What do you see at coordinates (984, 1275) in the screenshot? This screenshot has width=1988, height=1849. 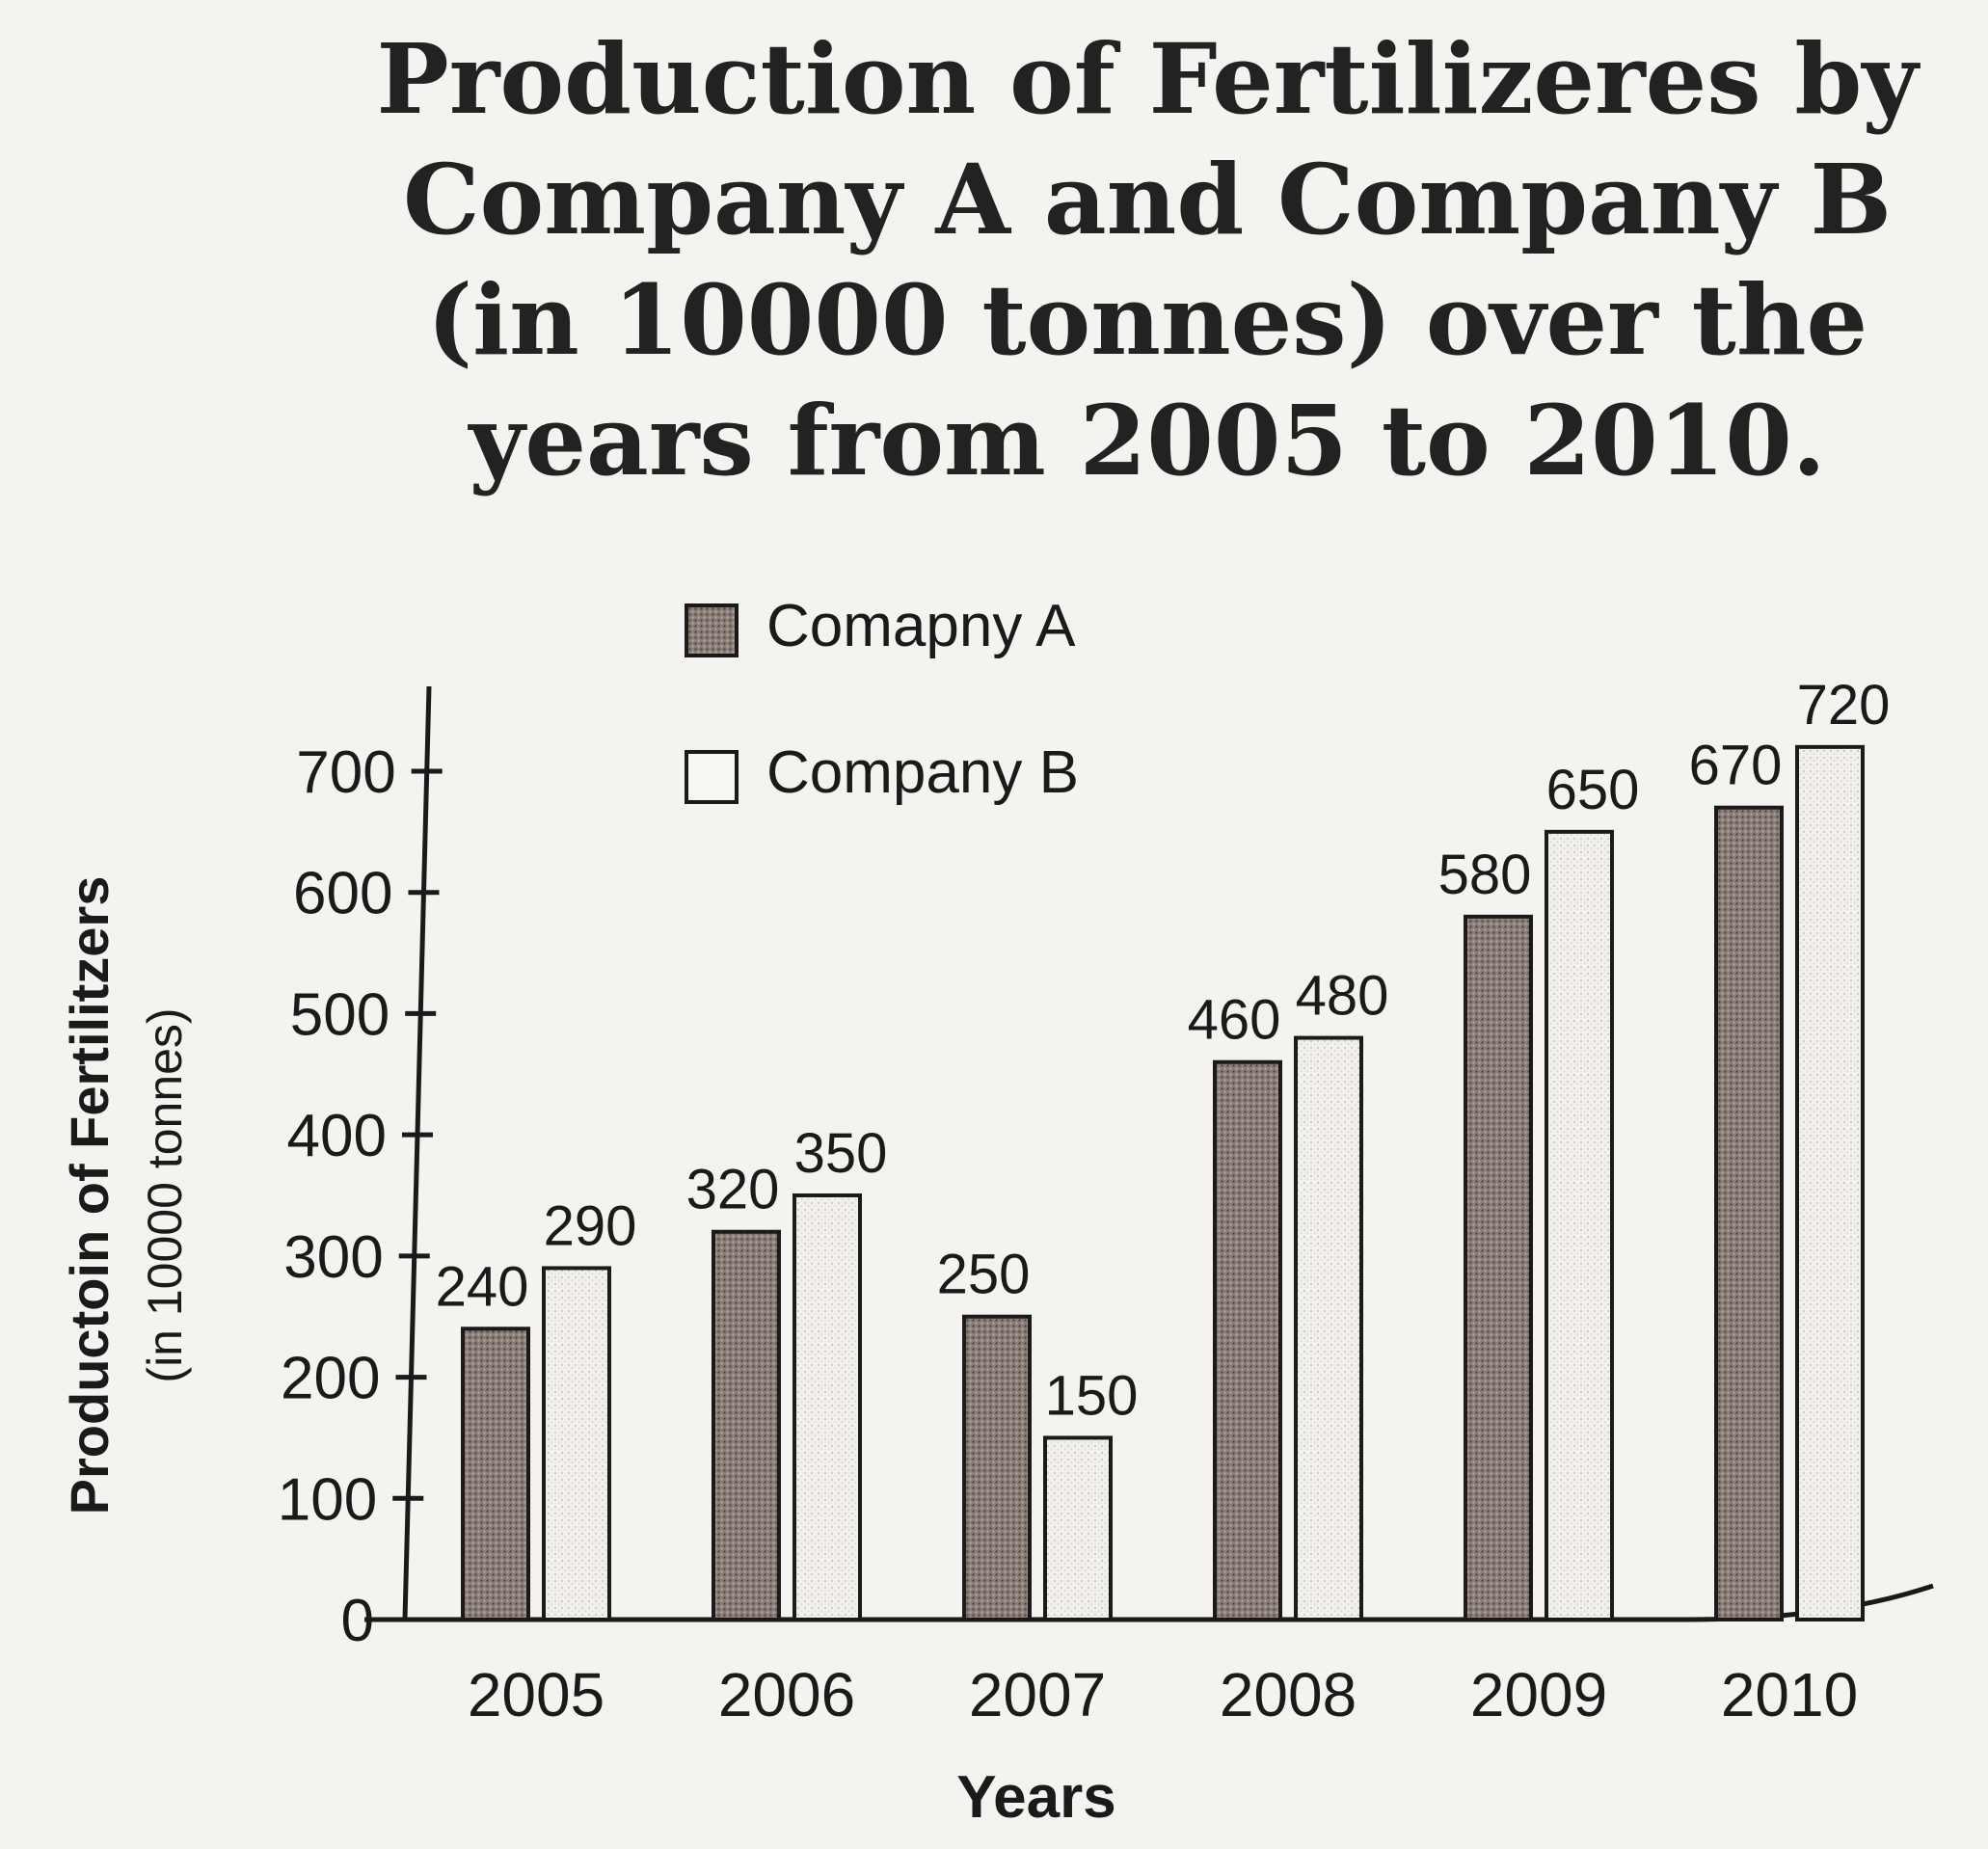 I see `data-label: 250` at bounding box center [984, 1275].